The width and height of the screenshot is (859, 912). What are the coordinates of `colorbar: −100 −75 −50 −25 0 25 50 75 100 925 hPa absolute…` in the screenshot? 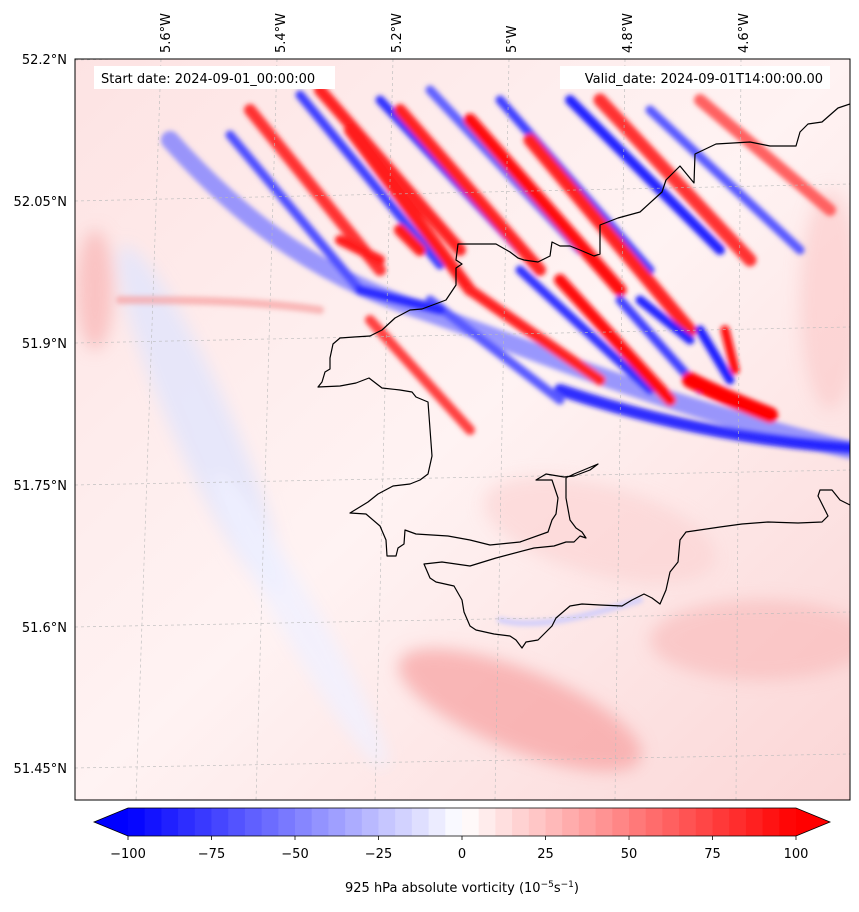 It's located at (462, 851).